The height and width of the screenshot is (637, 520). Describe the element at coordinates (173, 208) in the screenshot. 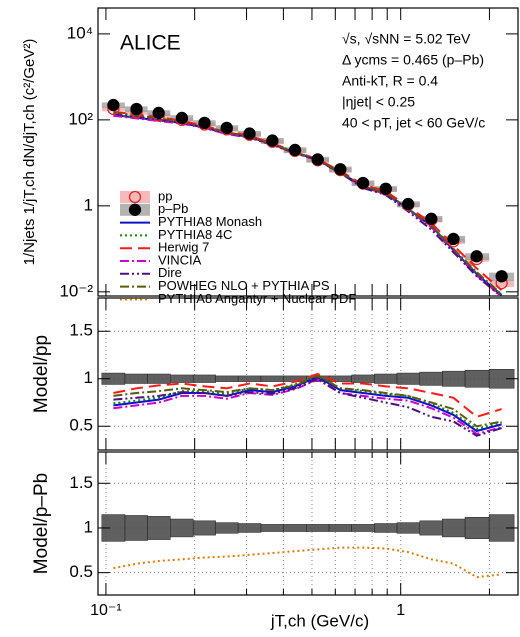

I see `legend-label: p–Pb` at that location.